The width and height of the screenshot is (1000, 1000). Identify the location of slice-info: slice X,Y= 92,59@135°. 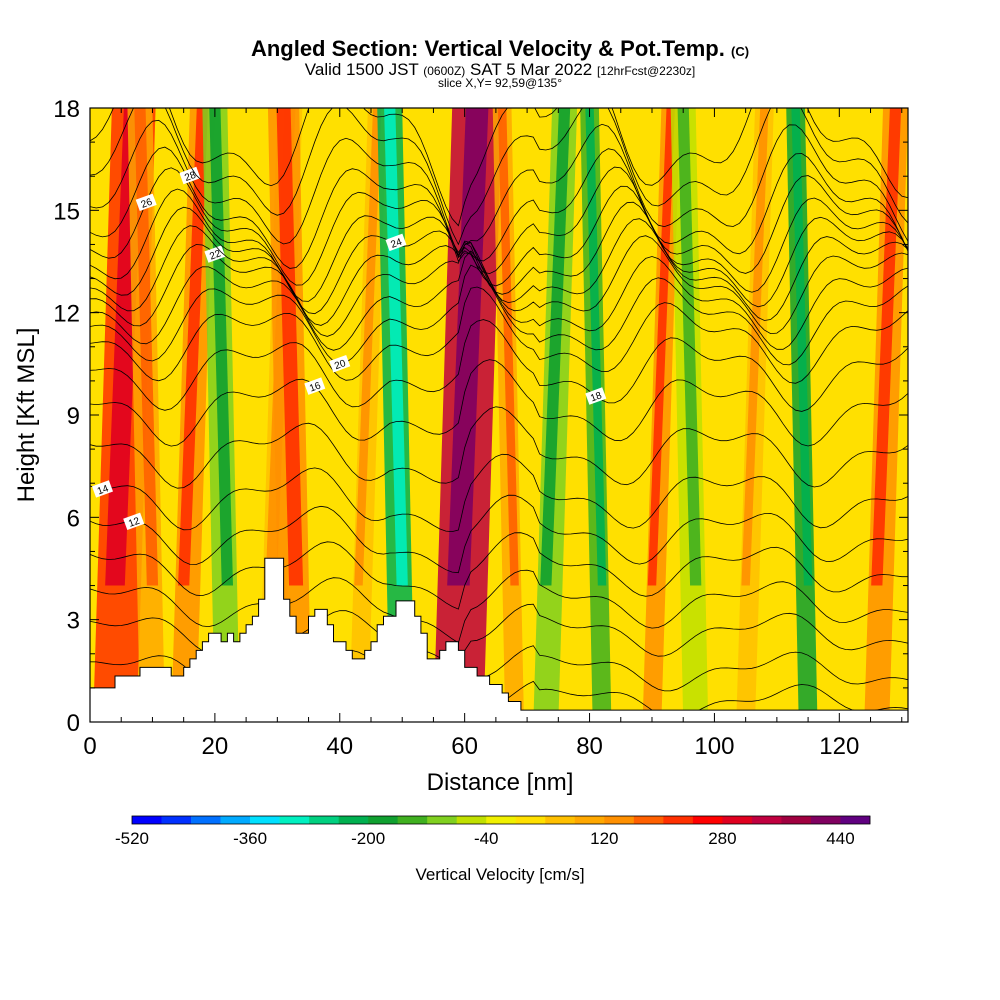
(500, 83).